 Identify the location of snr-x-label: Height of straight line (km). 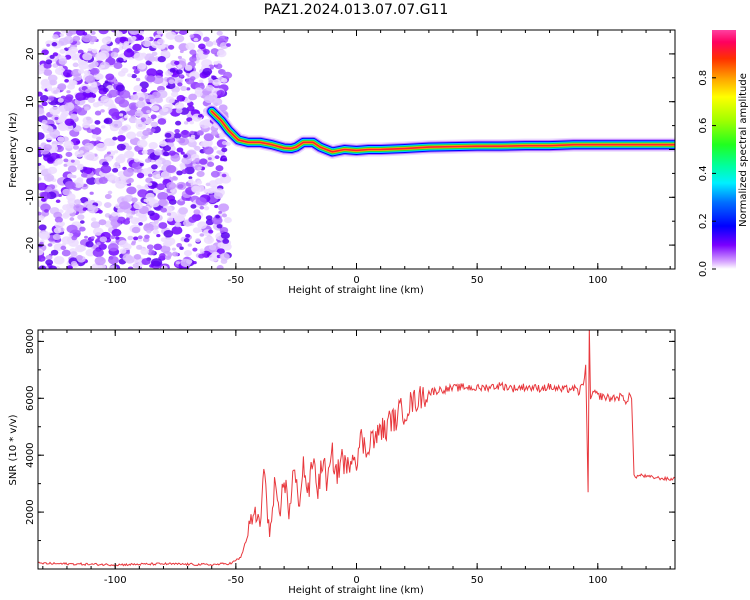
(356, 590).